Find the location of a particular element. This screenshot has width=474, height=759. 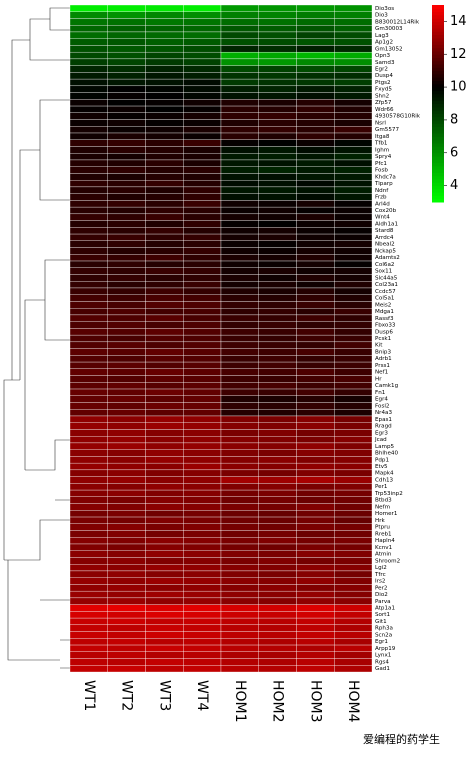

row-label: Lag3 is located at coordinates (382, 36).